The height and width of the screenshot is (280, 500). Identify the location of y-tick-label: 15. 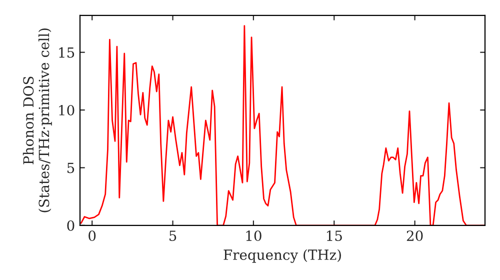
(66, 52).